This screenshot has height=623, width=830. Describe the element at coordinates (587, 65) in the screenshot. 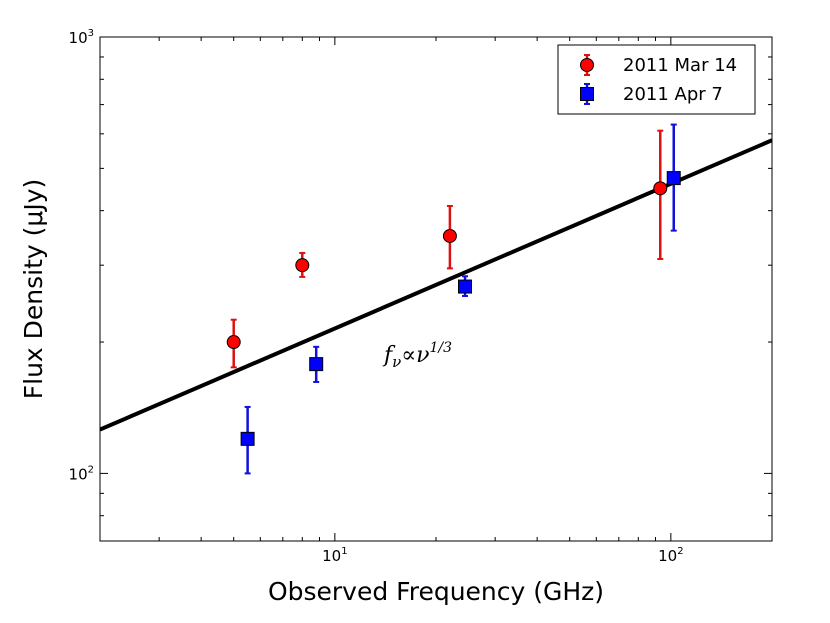

I see `legend-circle-marker` at that location.